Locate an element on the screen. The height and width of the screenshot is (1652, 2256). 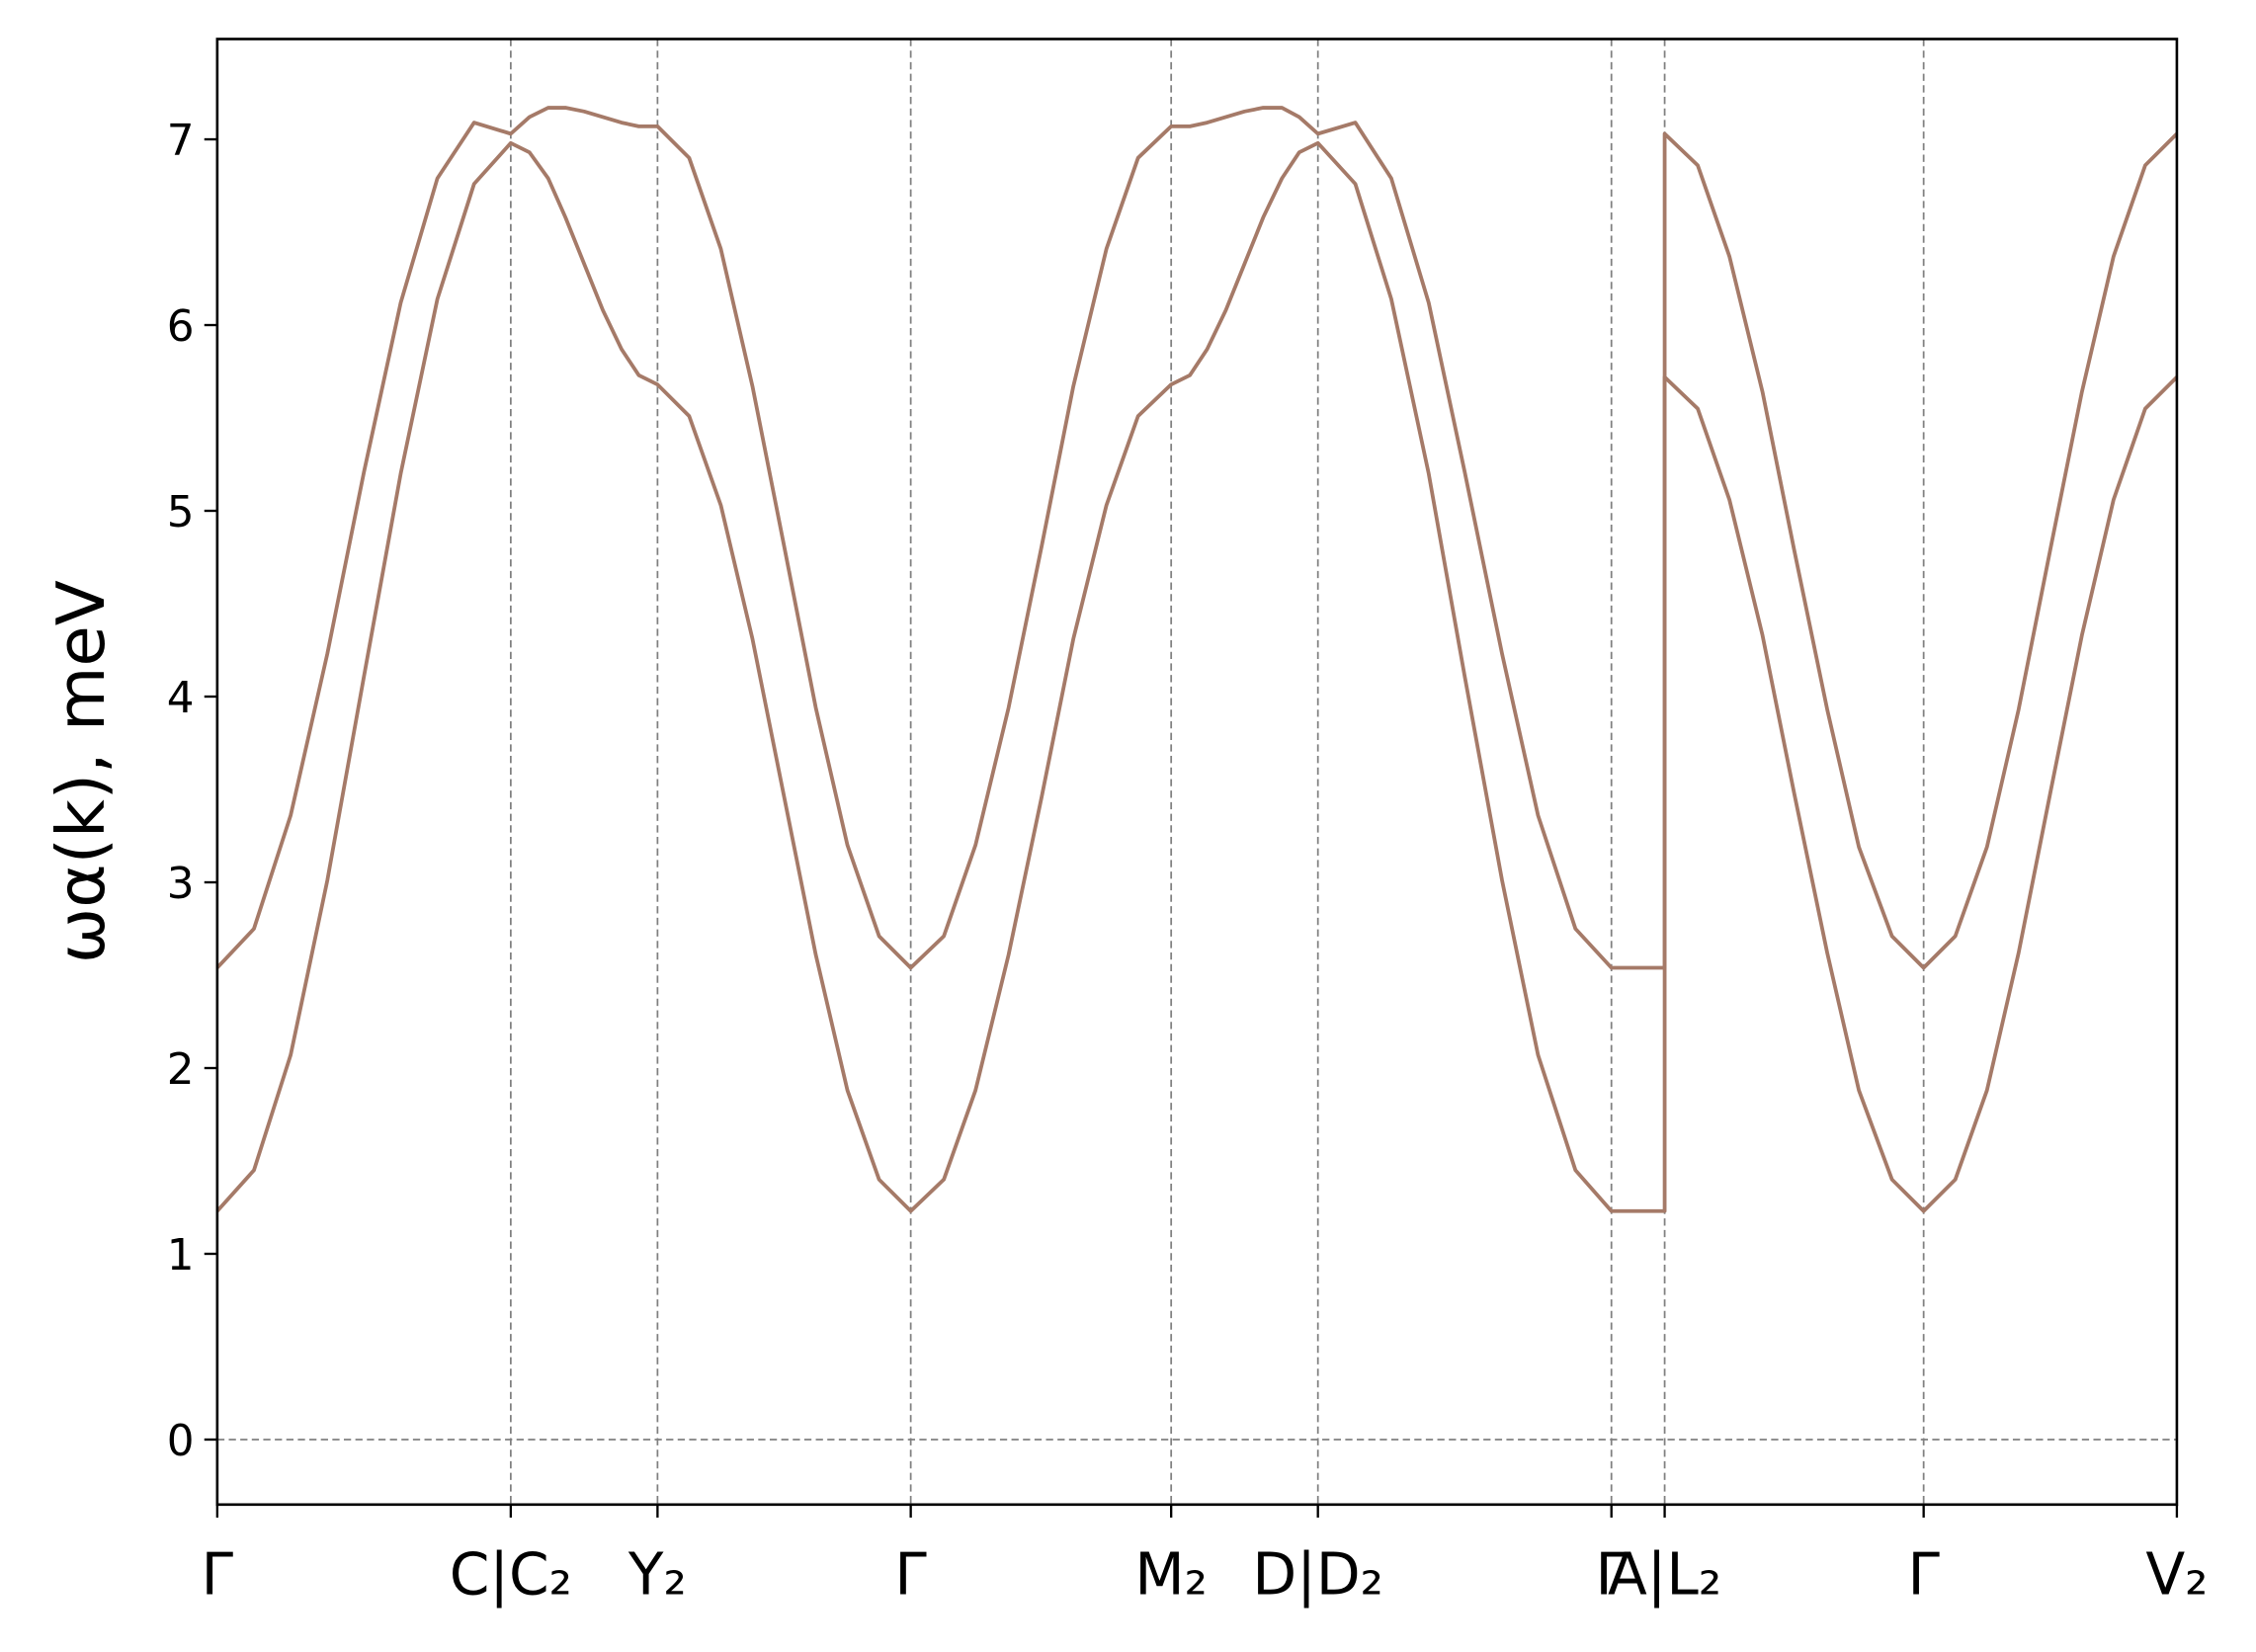
y-axis-label: ωα(k), meV is located at coordinates (81, 771).